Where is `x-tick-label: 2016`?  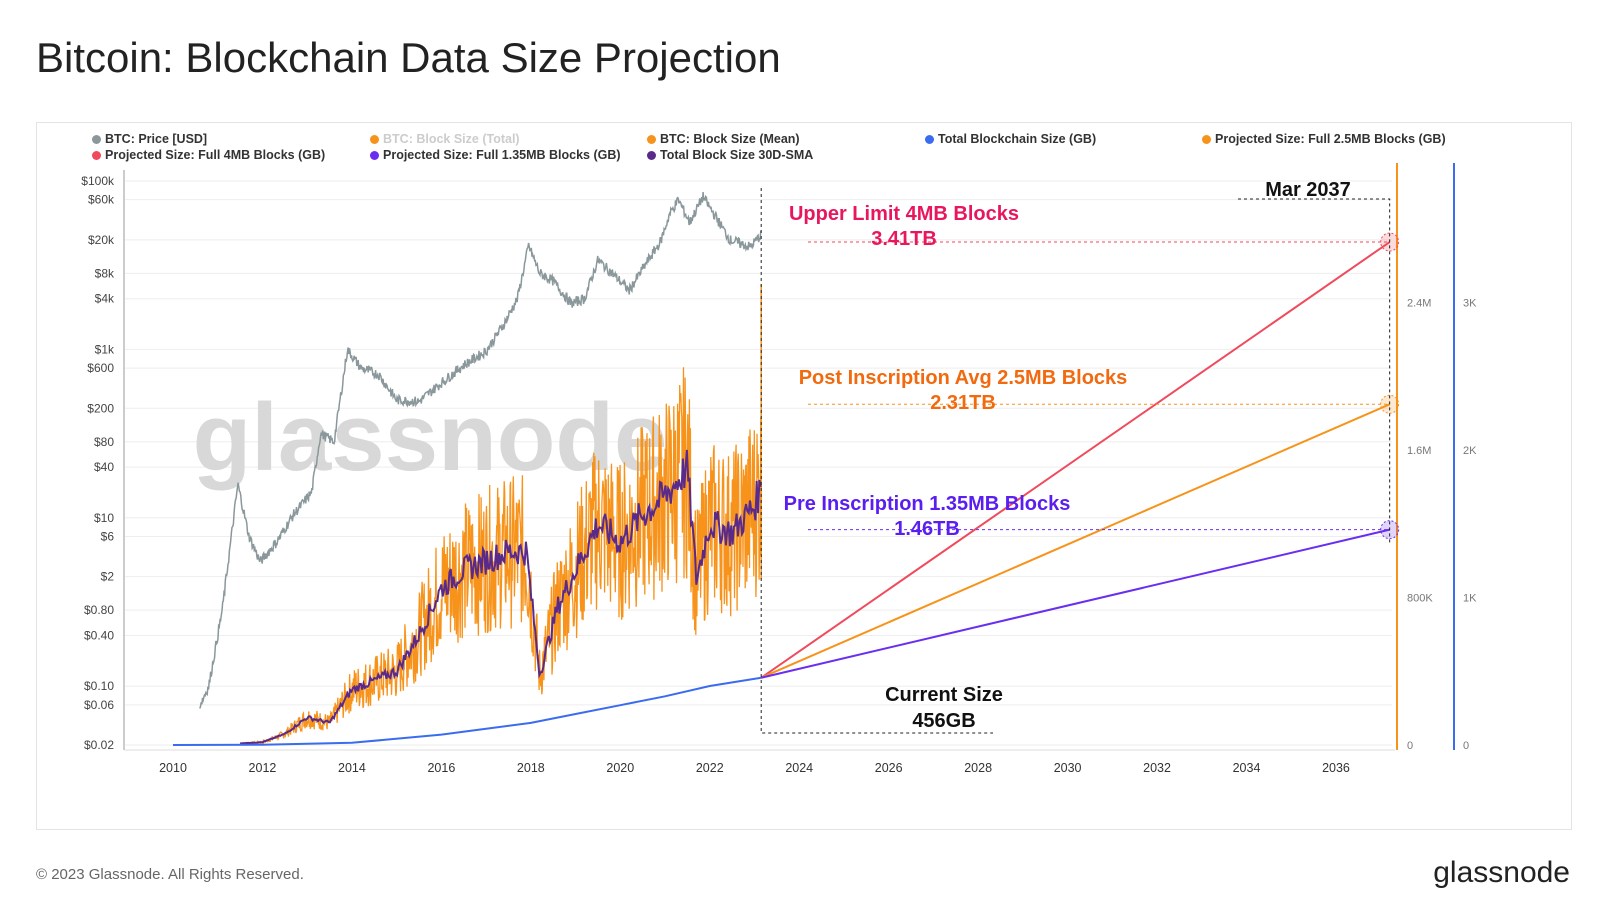
x-tick-label: 2016 is located at coordinates (441, 768).